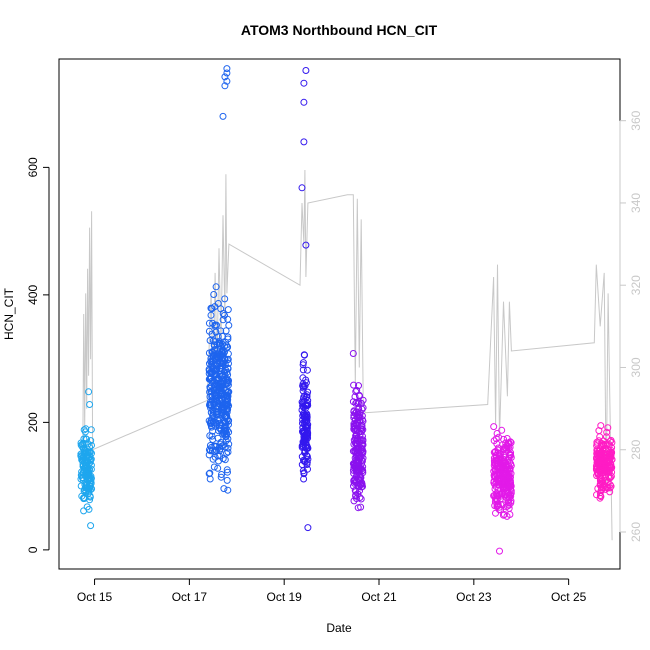  Describe the element at coordinates (636, 532) in the screenshot. I see `y2-tick-label: 260` at that location.